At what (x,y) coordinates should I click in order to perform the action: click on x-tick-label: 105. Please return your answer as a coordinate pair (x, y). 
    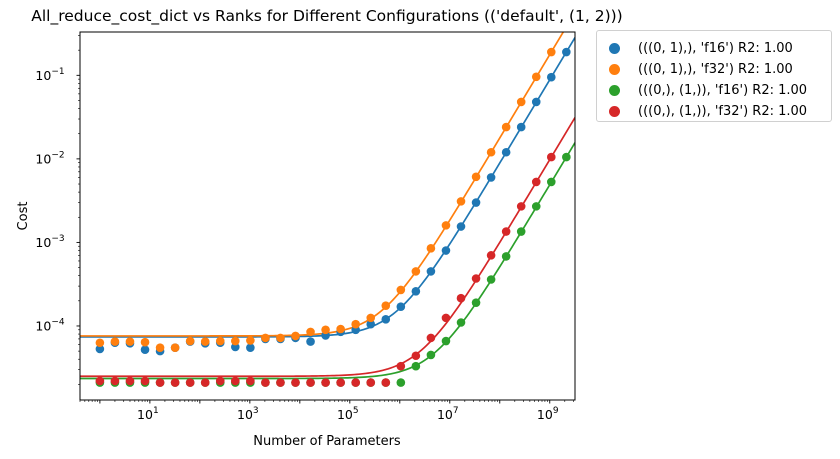
    Looking at the image, I should click on (348, 414).